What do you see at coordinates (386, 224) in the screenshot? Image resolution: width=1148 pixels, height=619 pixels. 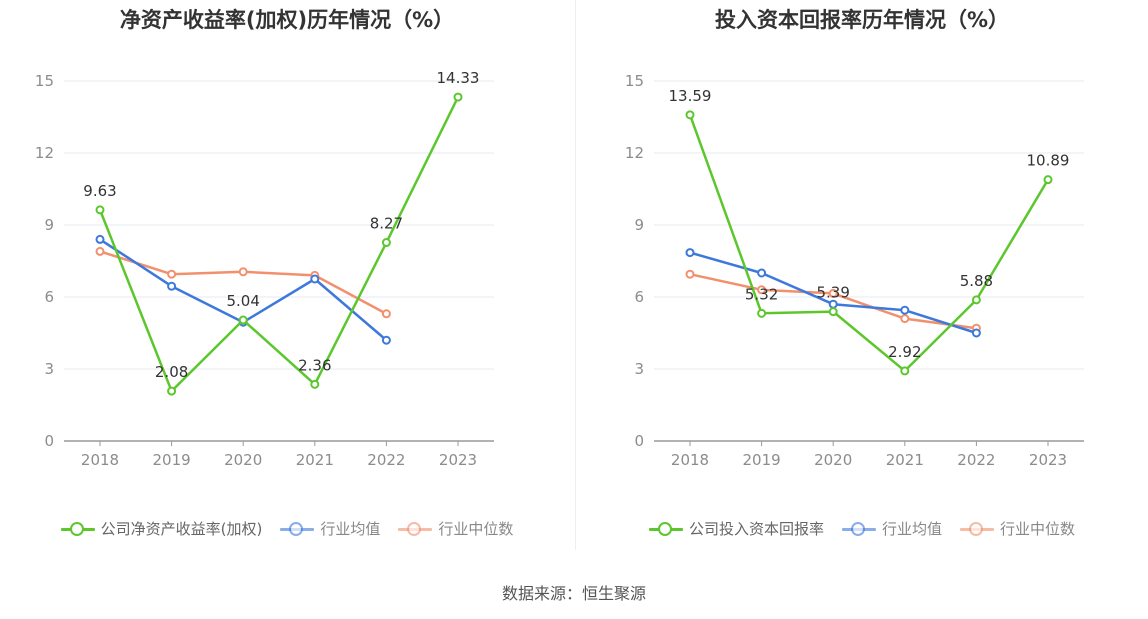 I see `data-label: 8.27` at bounding box center [386, 224].